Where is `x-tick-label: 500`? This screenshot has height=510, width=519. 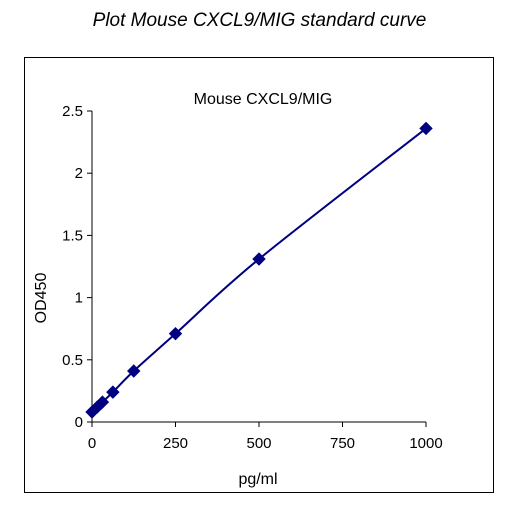 x-tick-label: 500 is located at coordinates (258, 443).